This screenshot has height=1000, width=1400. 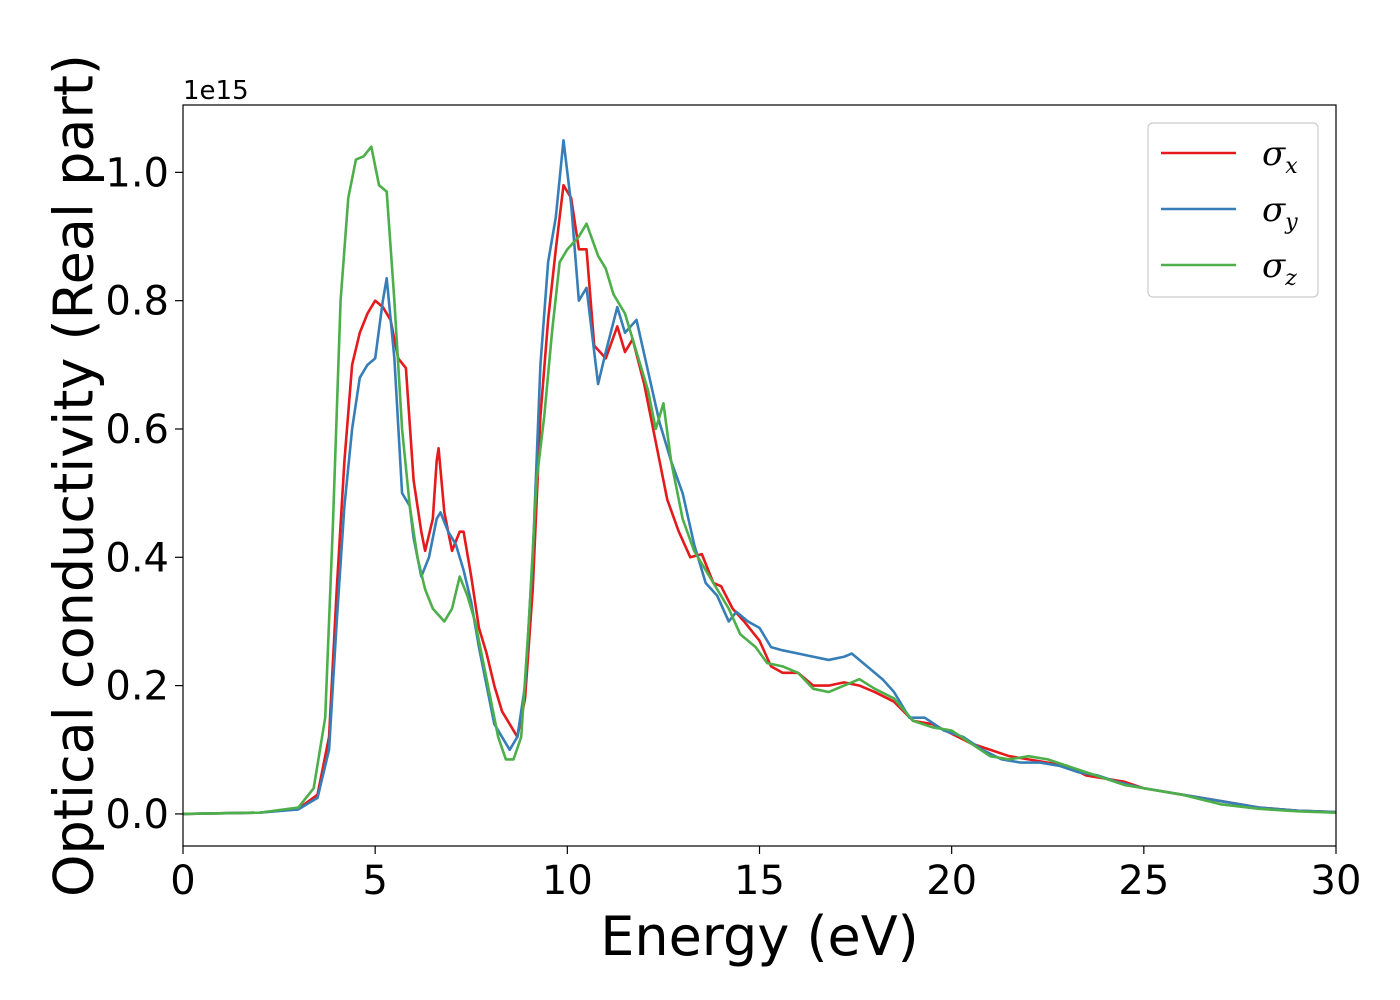 What do you see at coordinates (1279, 268) in the screenshot?
I see `legend-label-z: σz` at bounding box center [1279, 268].